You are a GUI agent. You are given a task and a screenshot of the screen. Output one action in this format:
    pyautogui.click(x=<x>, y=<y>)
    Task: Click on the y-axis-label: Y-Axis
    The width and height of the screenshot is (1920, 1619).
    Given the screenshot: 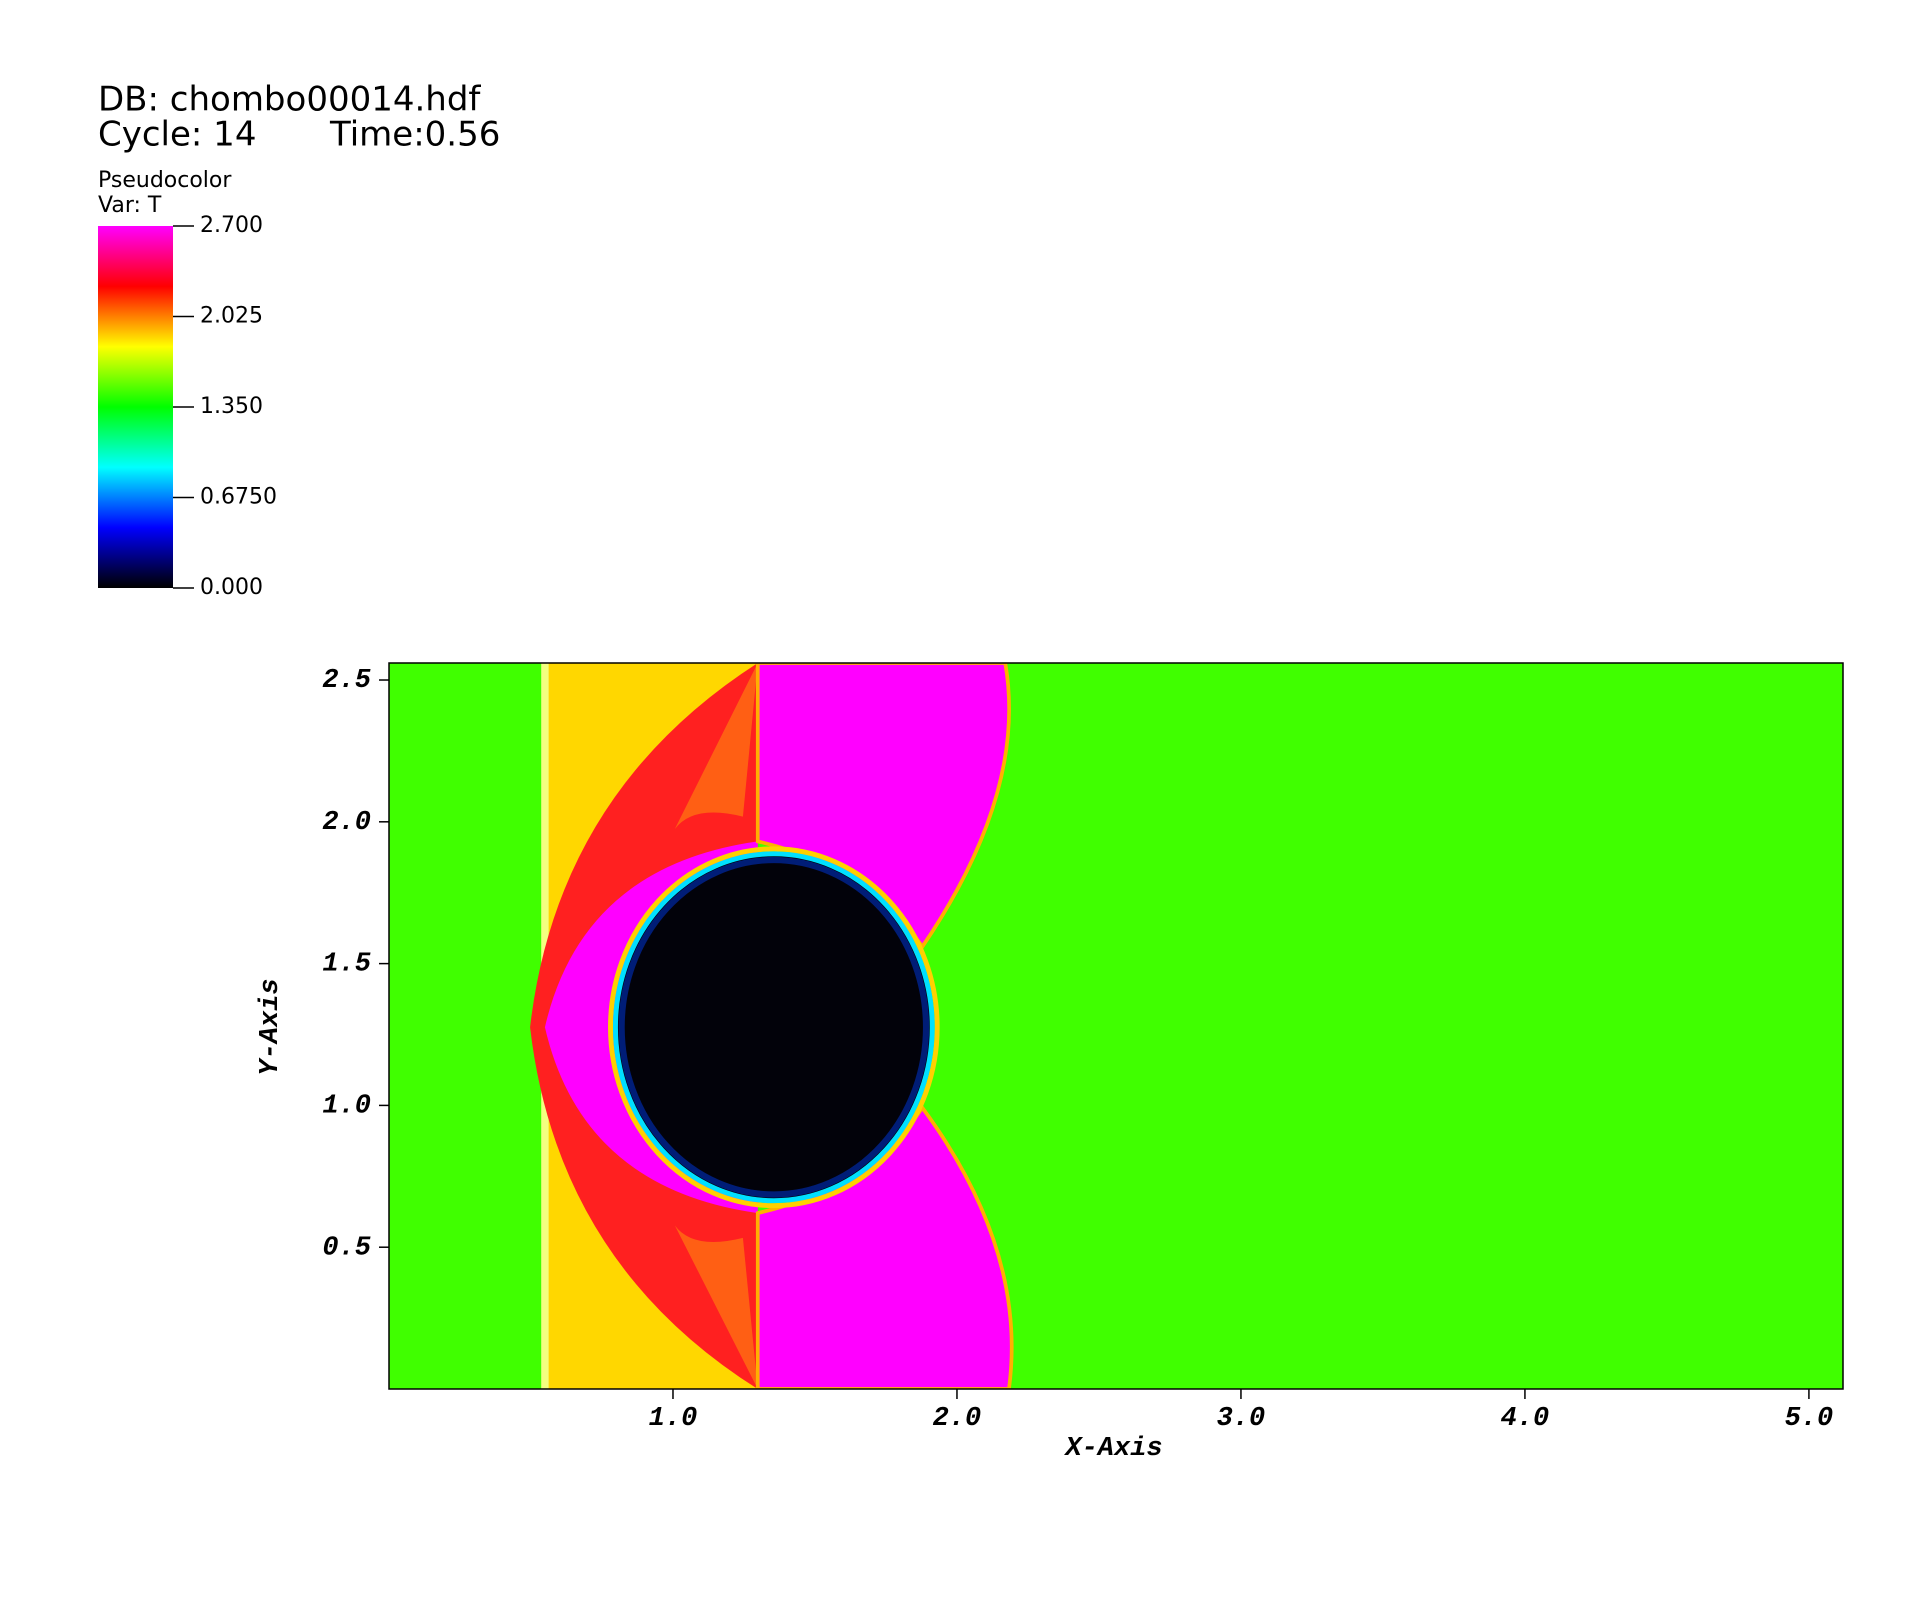 What is the action you would take?
    pyautogui.click(x=271, y=1026)
    